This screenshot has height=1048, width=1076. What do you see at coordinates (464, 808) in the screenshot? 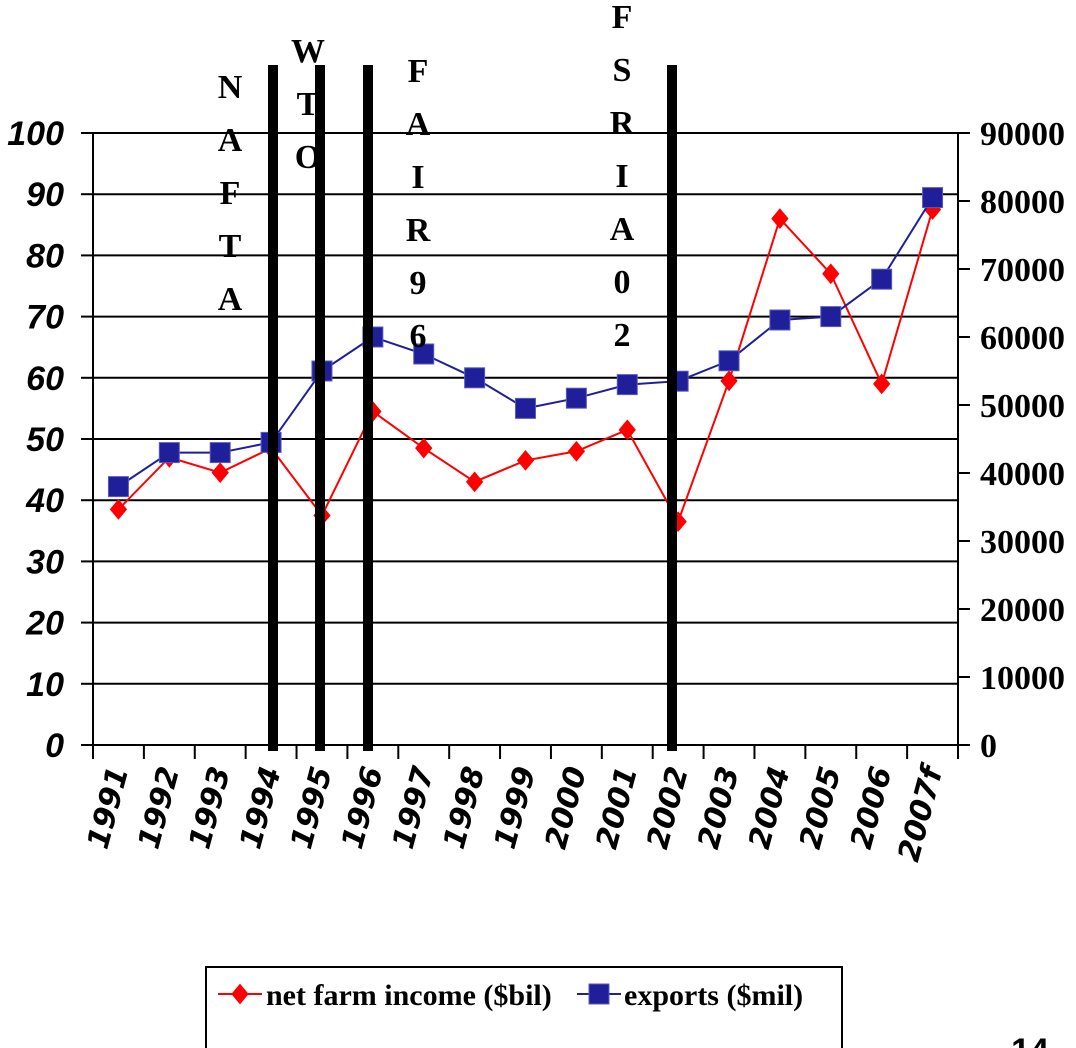
I see `x-tick-label: 1998` at bounding box center [464, 808].